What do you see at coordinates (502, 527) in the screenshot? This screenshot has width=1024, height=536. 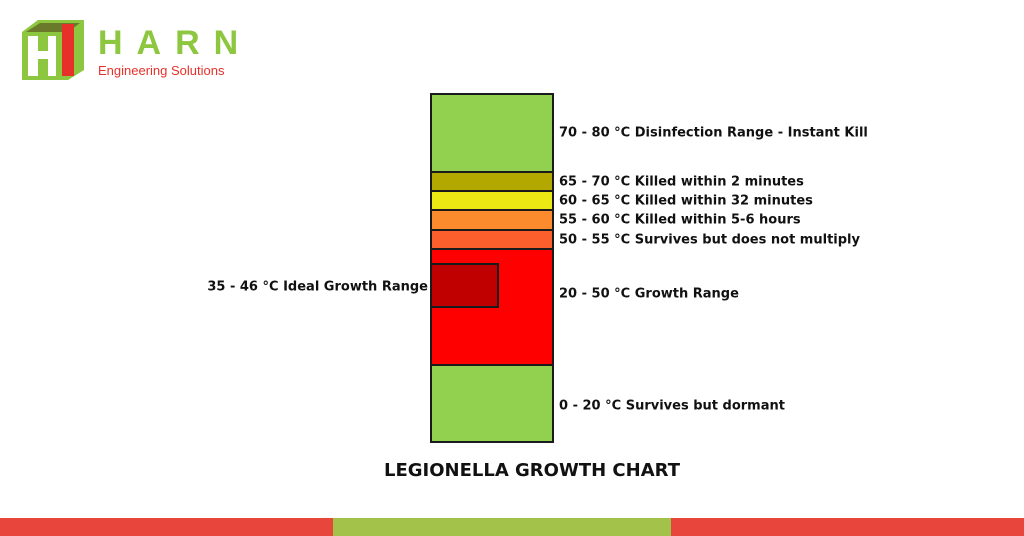 I see `footer-stripe-green` at bounding box center [502, 527].